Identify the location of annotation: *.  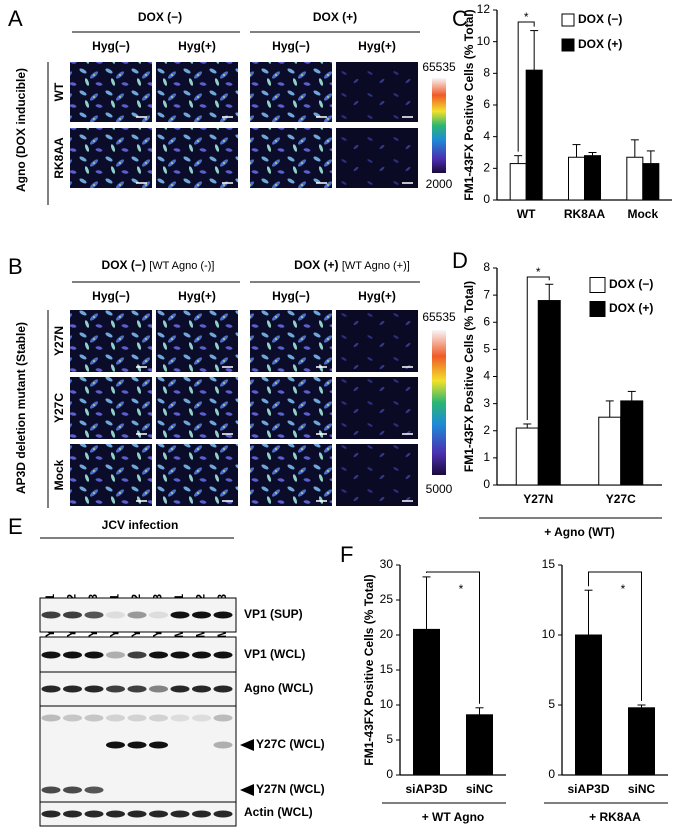
(461, 589).